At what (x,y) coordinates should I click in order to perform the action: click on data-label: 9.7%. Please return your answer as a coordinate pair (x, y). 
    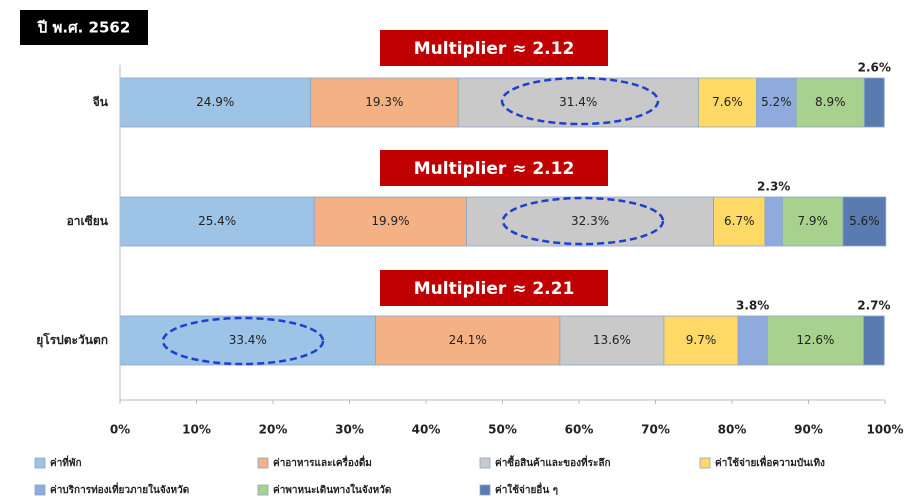
    Looking at the image, I should click on (701, 340).